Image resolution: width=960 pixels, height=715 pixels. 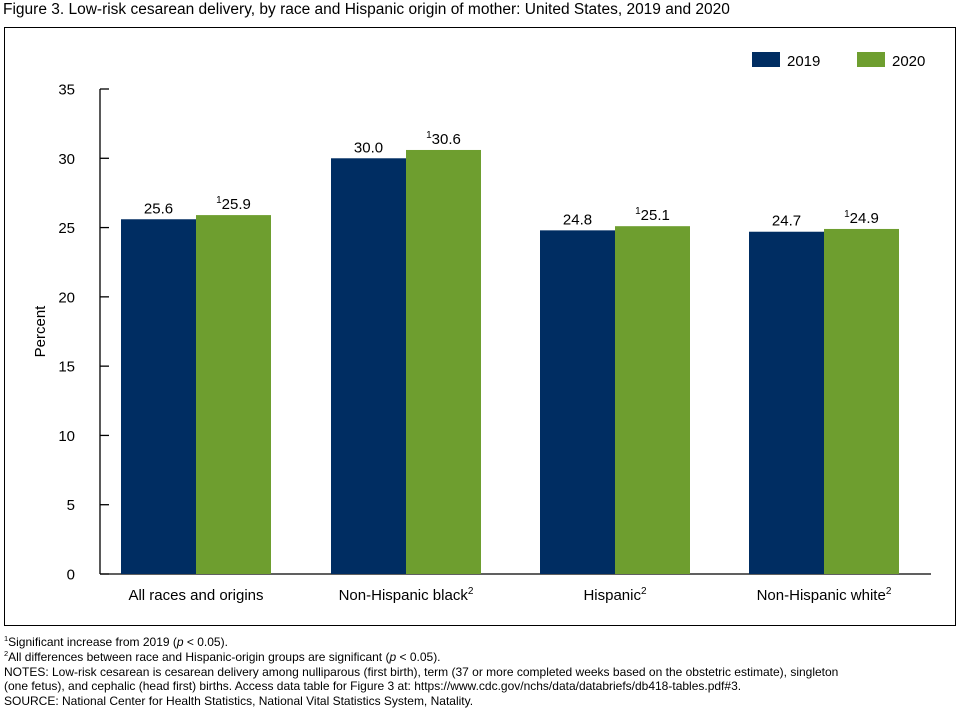 What do you see at coordinates (40, 331) in the screenshot?
I see `y-axis-title: Percent` at bounding box center [40, 331].